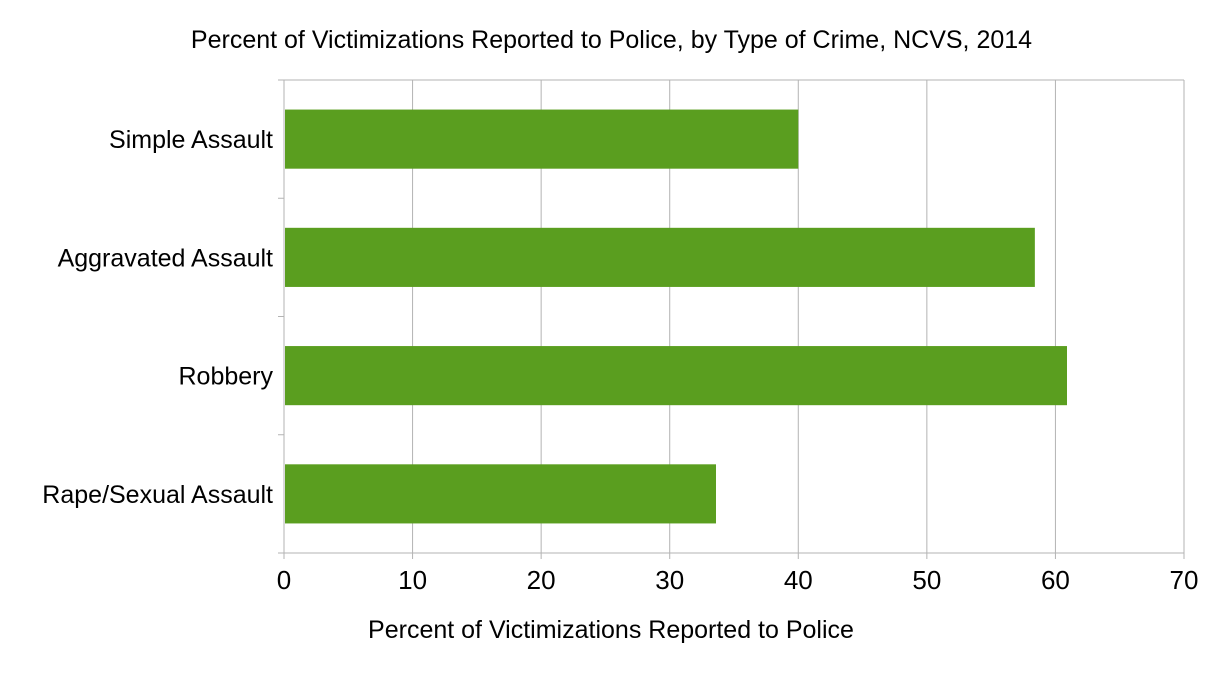 This screenshot has height=699, width=1223. What do you see at coordinates (926, 580) in the screenshot?
I see `x-tick-label: 50` at bounding box center [926, 580].